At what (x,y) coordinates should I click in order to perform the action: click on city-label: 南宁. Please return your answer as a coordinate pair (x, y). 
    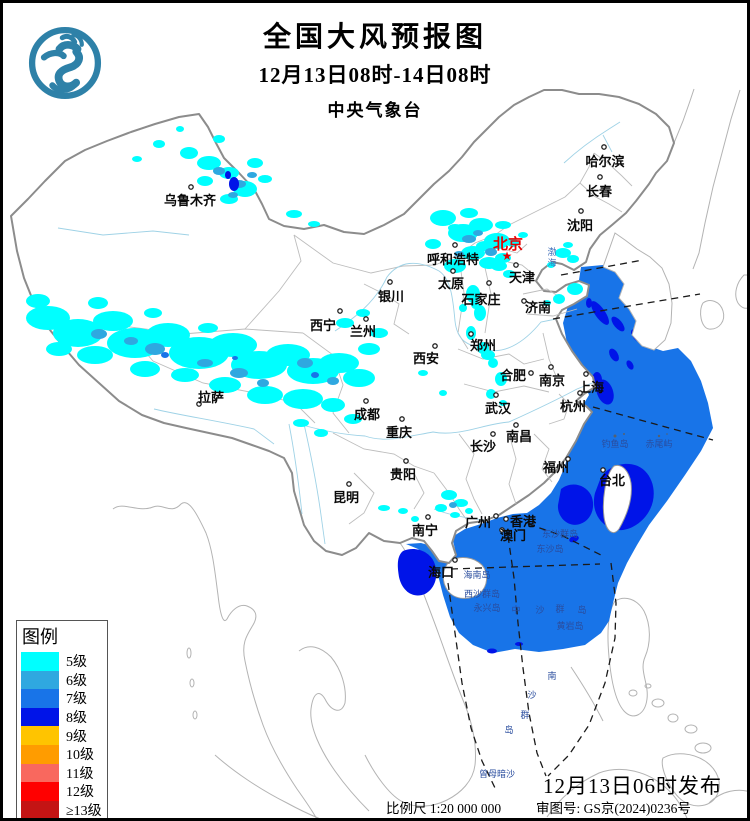
    Looking at the image, I should click on (425, 530).